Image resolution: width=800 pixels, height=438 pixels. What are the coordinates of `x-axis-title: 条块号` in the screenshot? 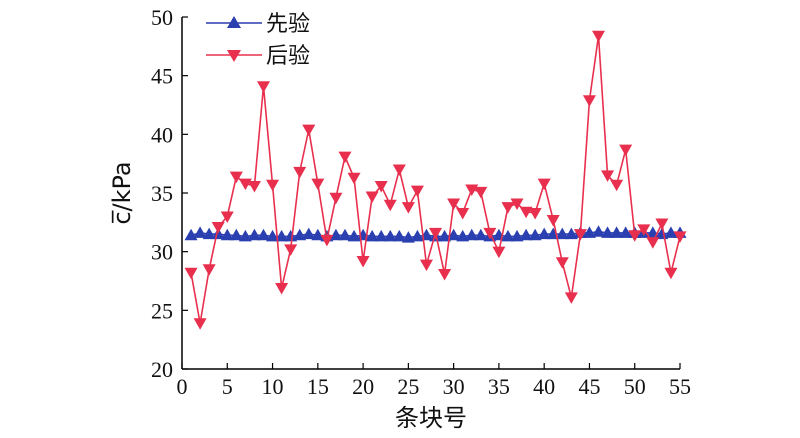 It's located at (431, 418).